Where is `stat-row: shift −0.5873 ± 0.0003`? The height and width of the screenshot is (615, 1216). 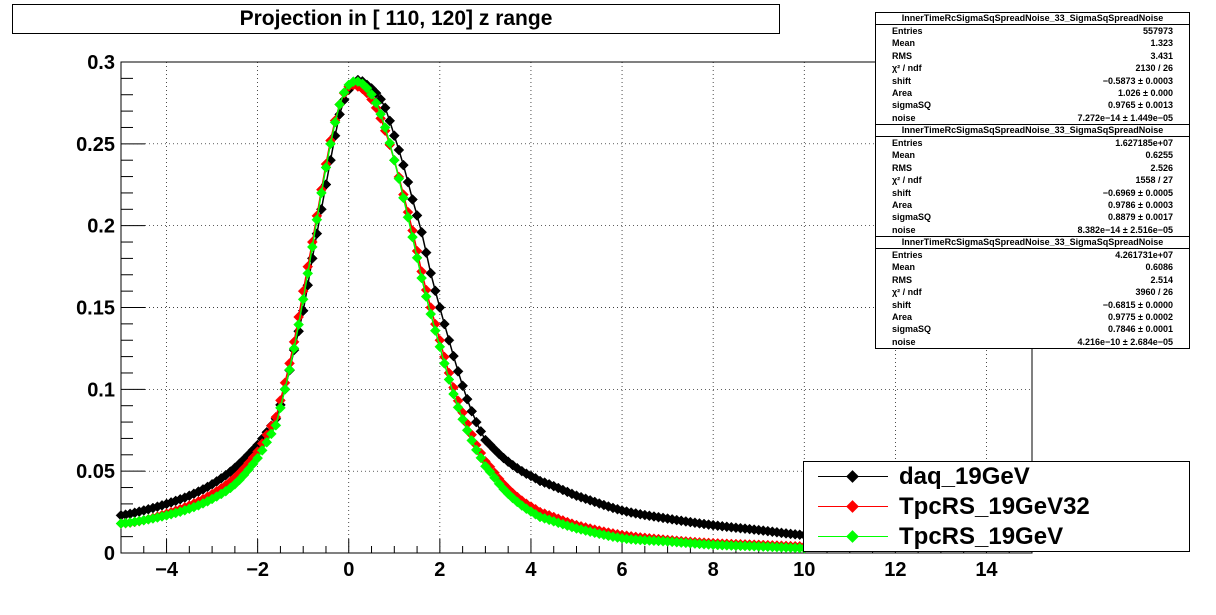
stat-row: shift −0.5873 ± 0.0003 is located at coordinates (1032, 81).